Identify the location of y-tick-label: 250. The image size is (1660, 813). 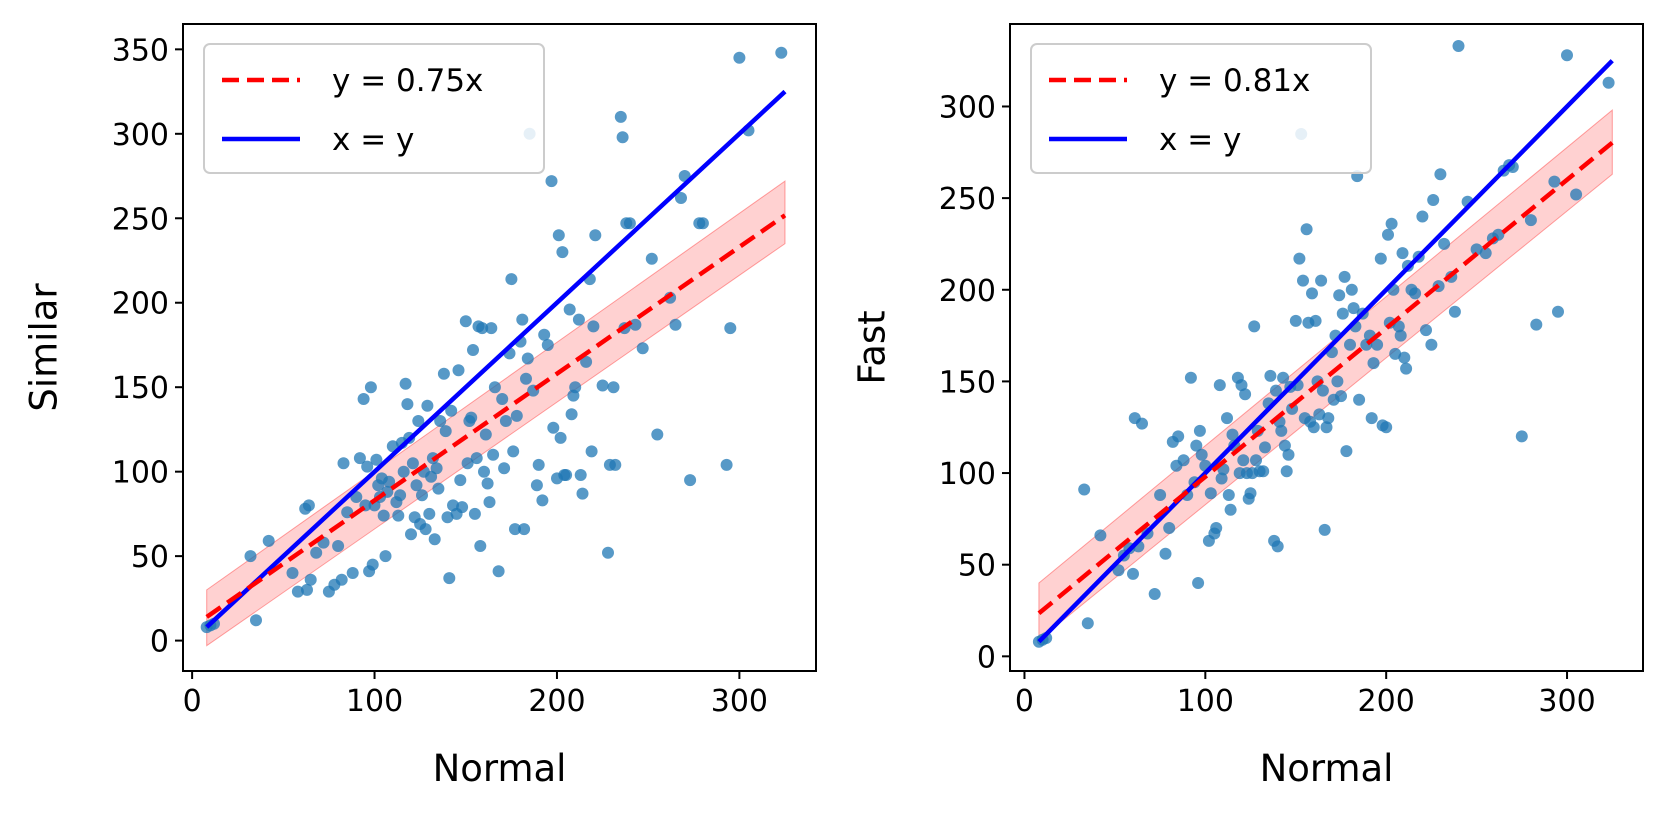
(140, 219).